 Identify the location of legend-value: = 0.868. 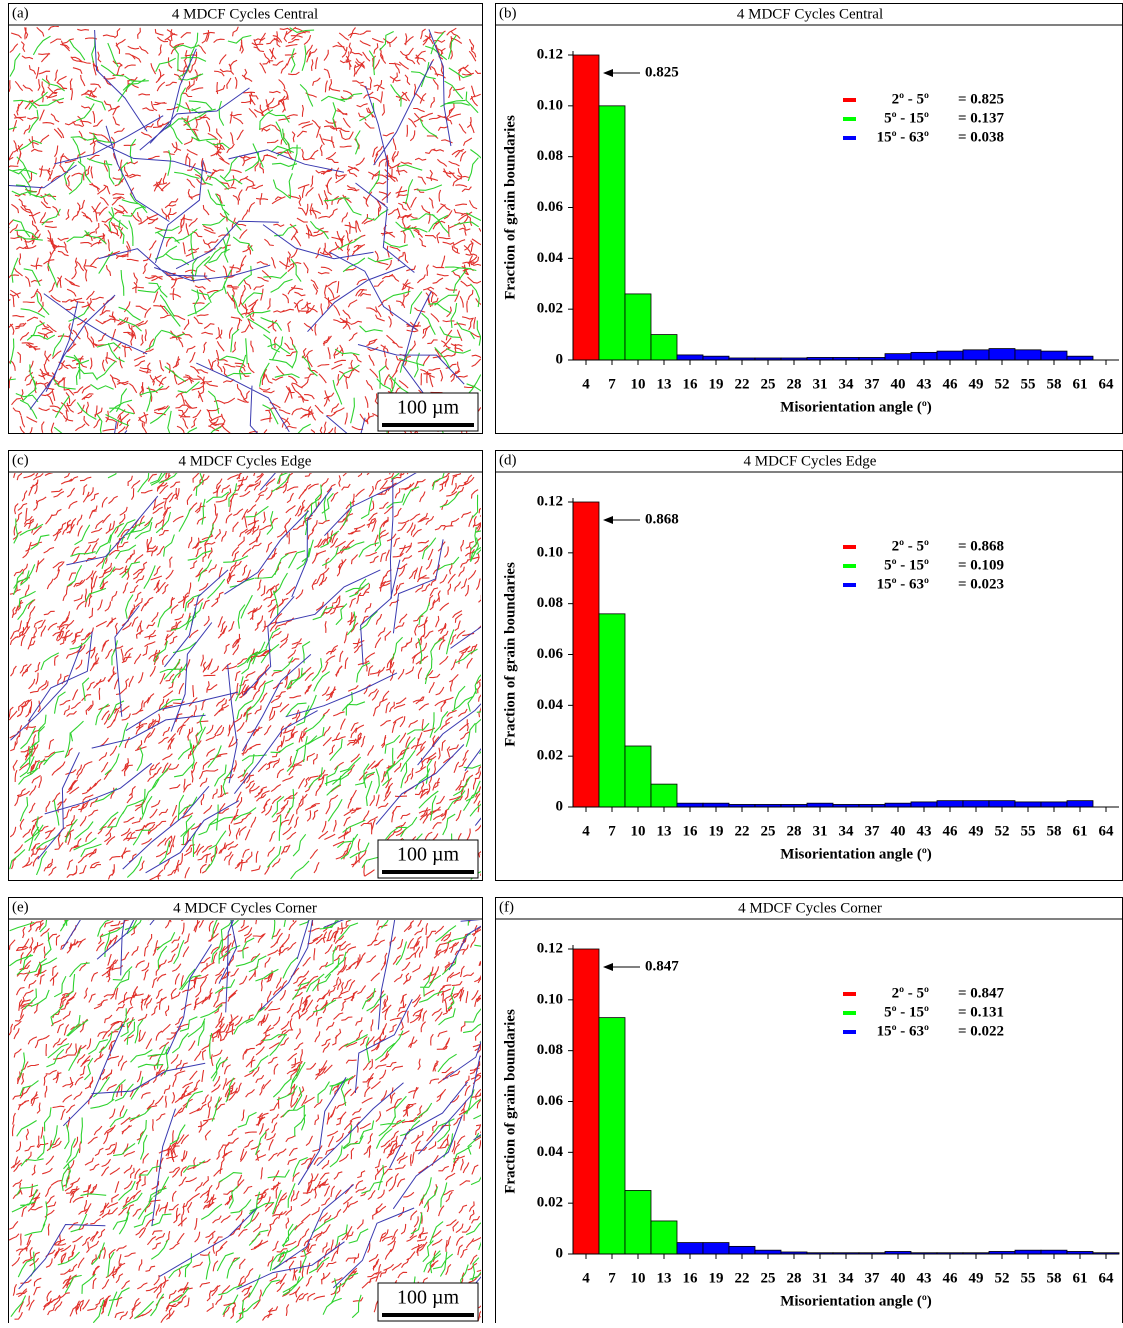
(981, 546).